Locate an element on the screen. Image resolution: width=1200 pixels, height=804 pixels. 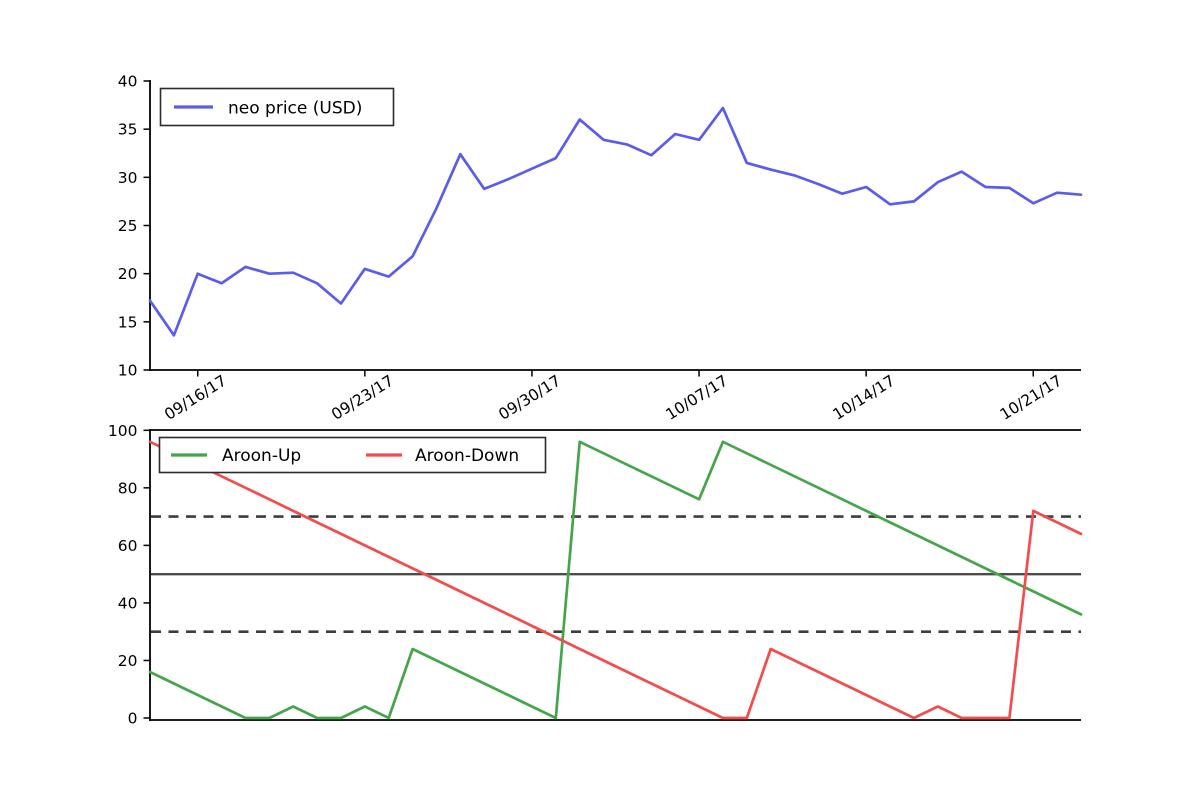
y-tick-label: 35 is located at coordinates (128, 130).